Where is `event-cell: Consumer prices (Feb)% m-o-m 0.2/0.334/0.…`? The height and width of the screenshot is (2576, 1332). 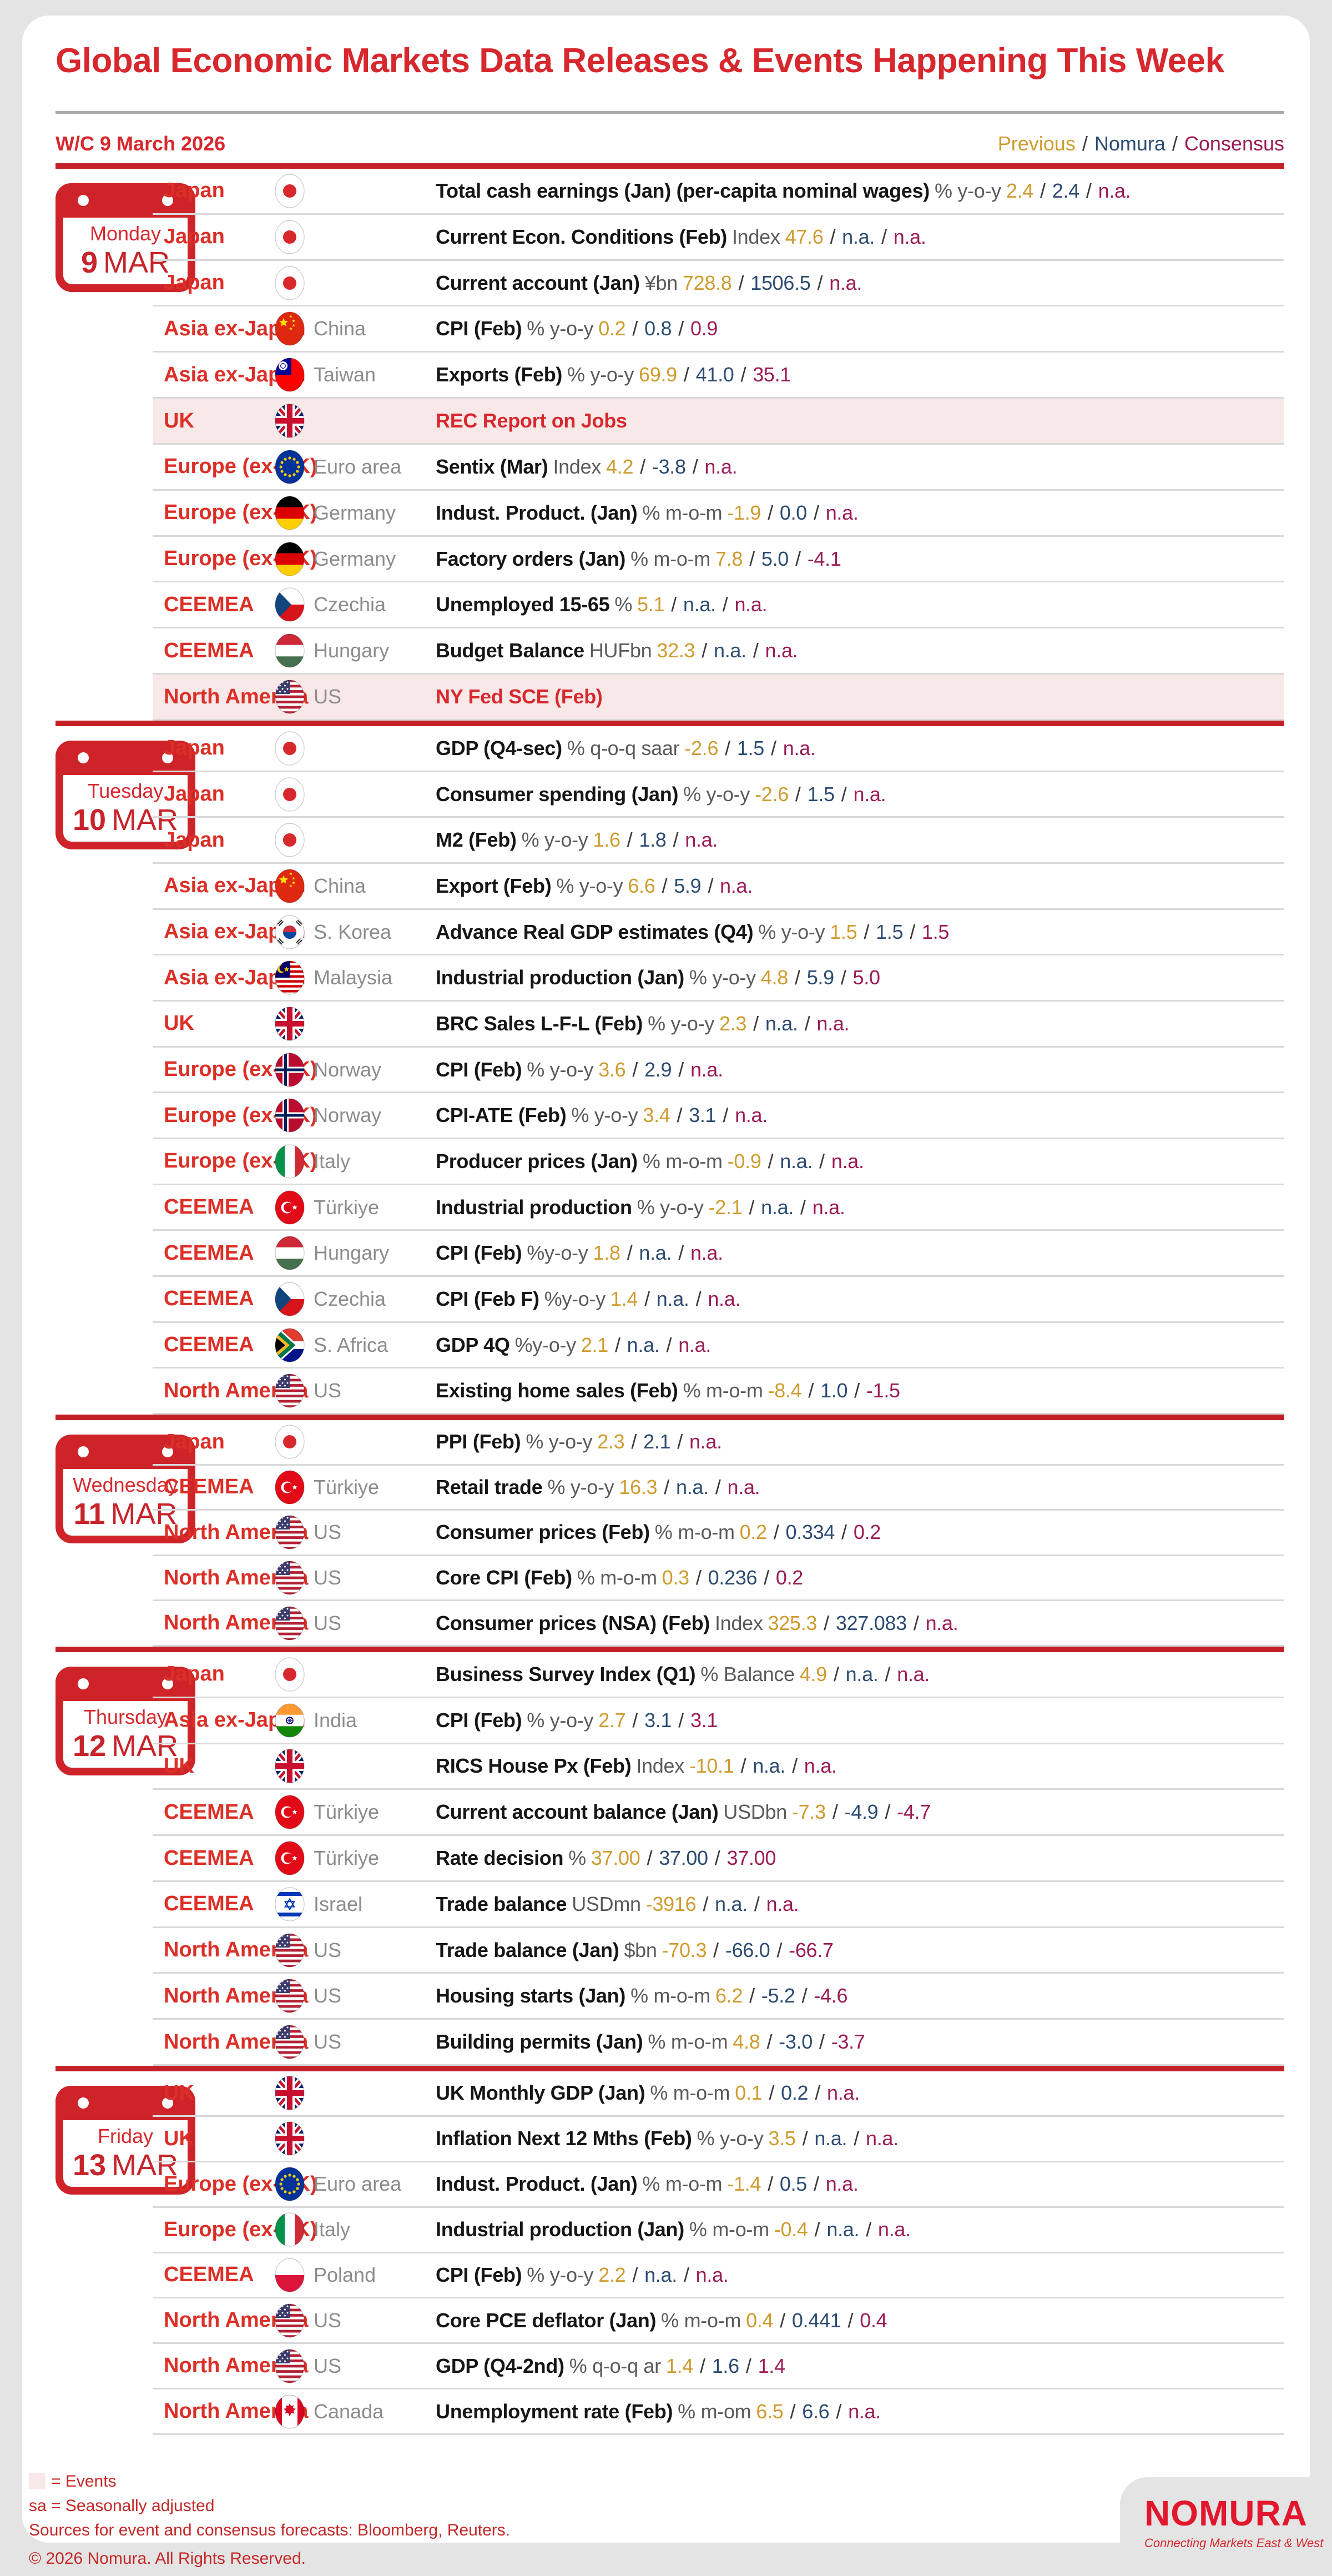
event-cell: Consumer prices (Feb)% m-o-m 0.2/0.334/0.… is located at coordinates (860, 1533).